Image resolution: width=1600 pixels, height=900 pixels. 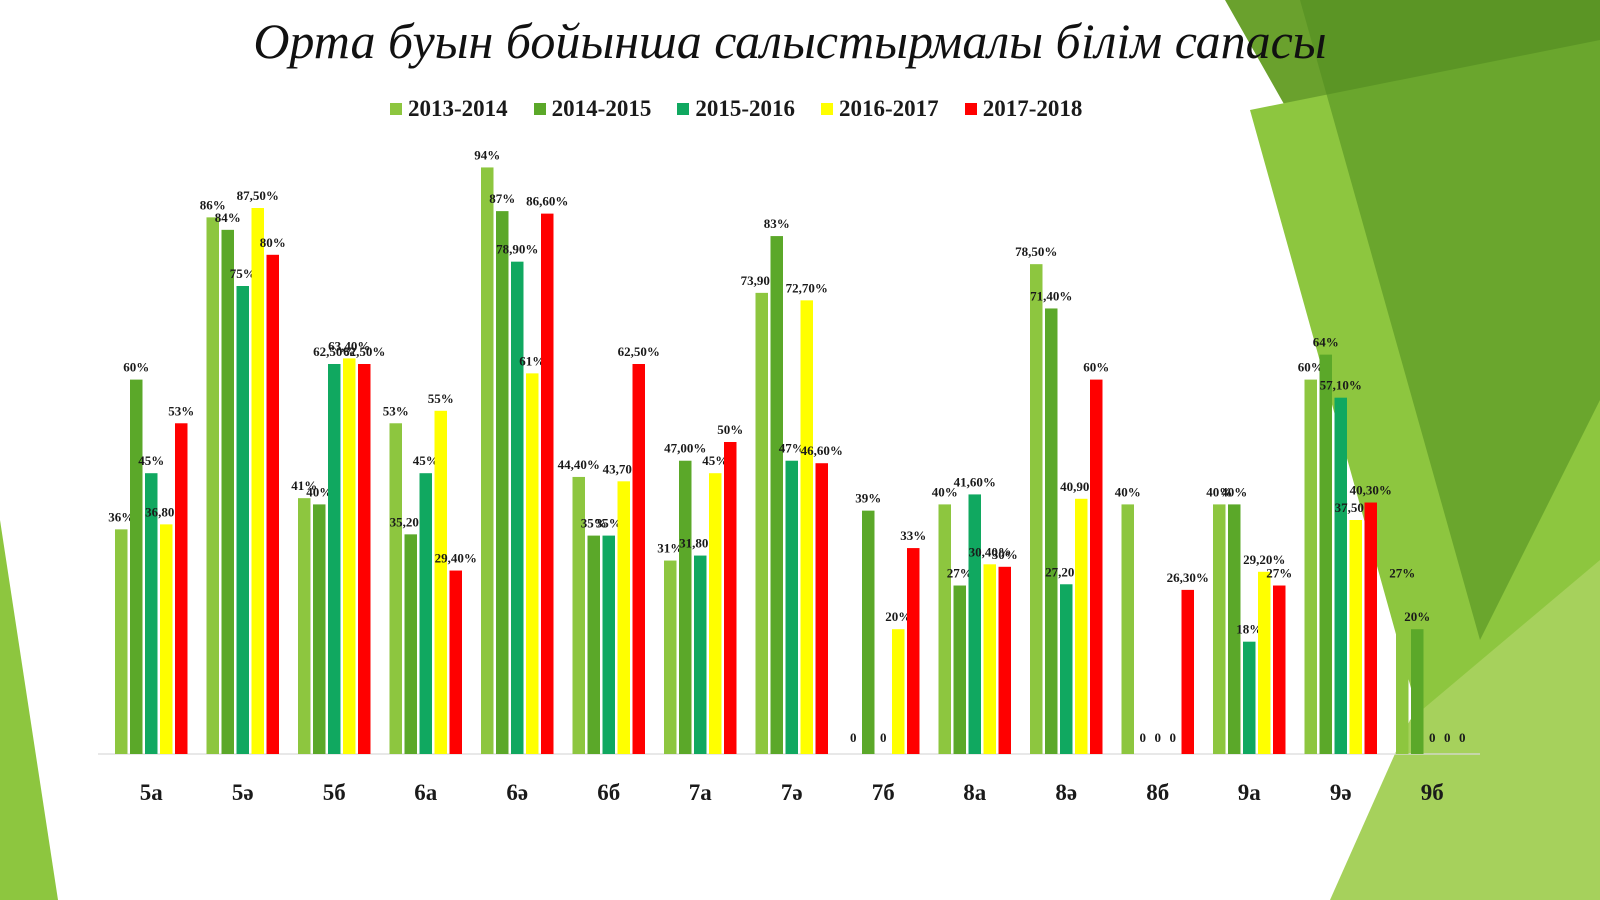 What do you see at coordinates (456, 558) in the screenshot?
I see `data-label: 29,40%` at bounding box center [456, 558].